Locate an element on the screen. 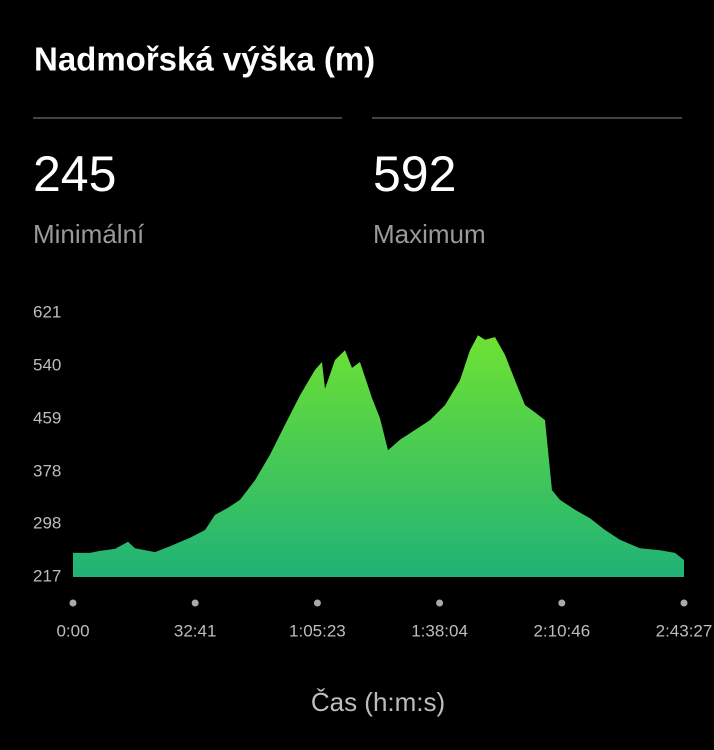 The height and width of the screenshot is (750, 714). x-tick-label: 2:10:46 is located at coordinates (561, 630).